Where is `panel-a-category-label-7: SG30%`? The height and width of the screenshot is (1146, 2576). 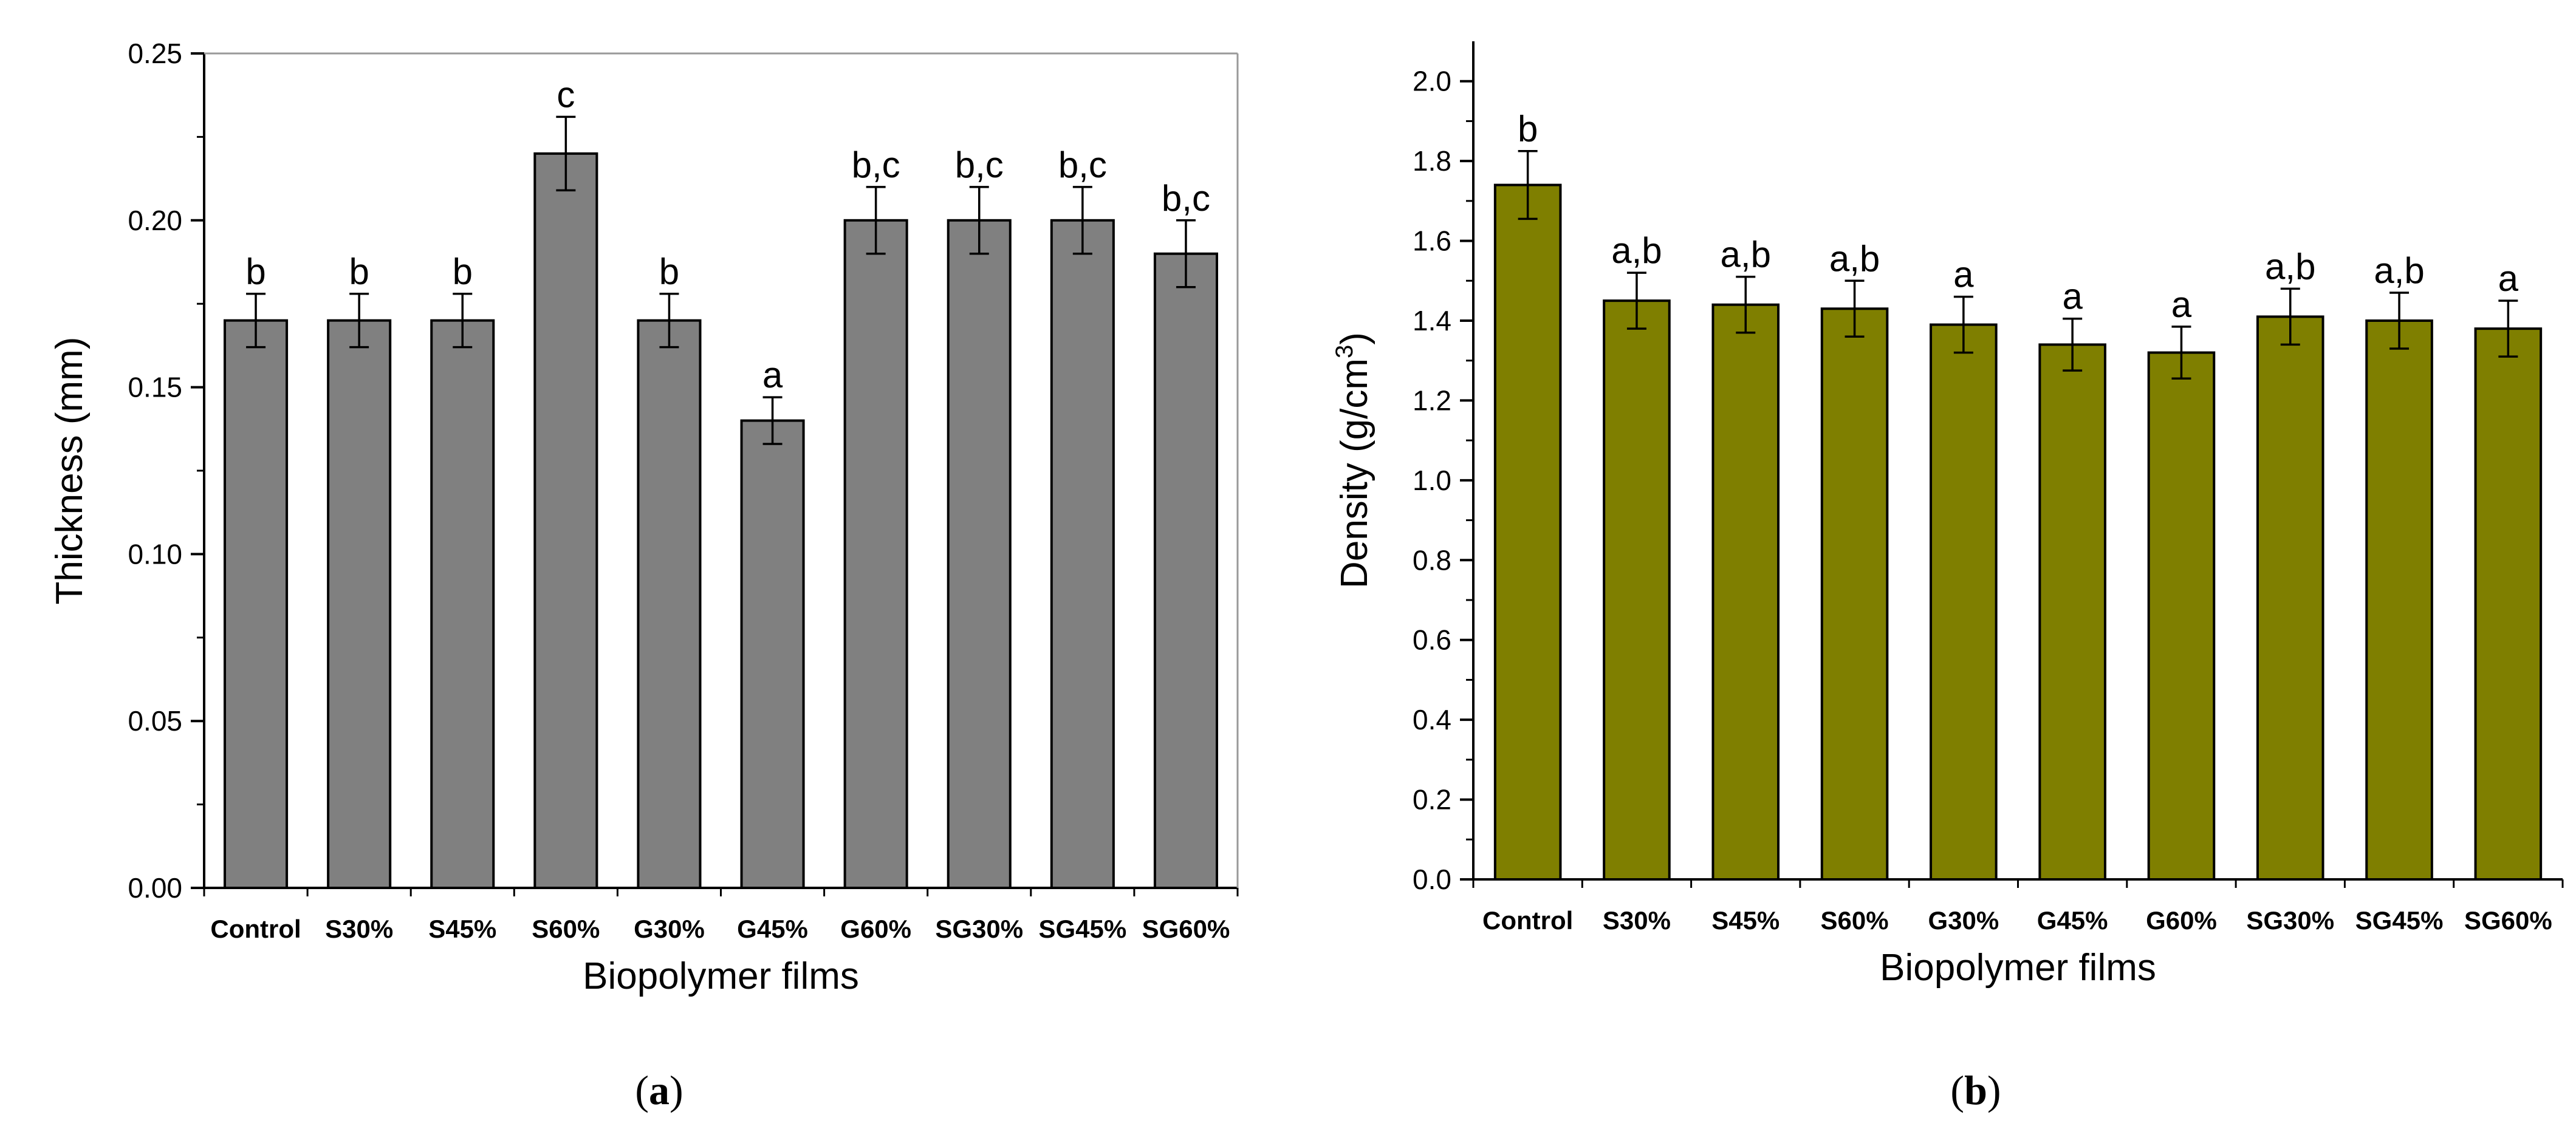 panel-a-category-label-7: SG30% is located at coordinates (979, 929).